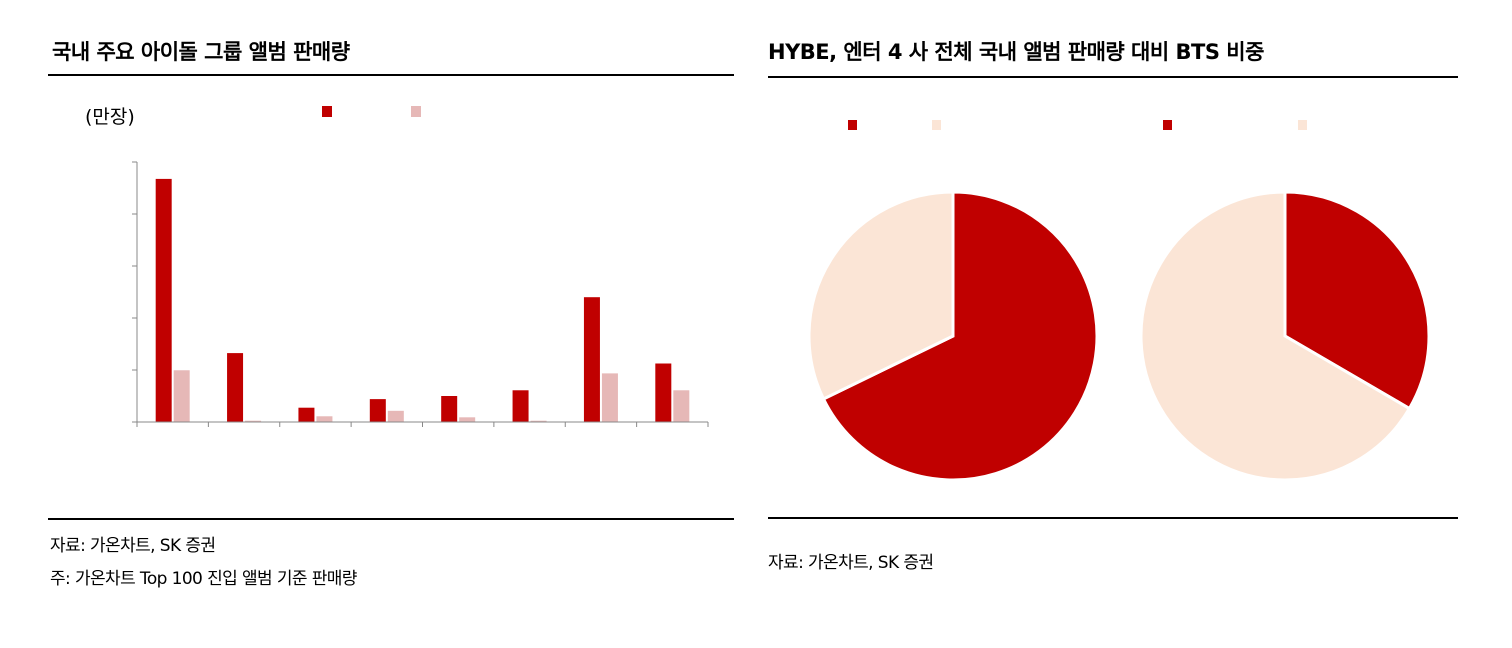 Image resolution: width=1512 pixels, height=648 pixels. What do you see at coordinates (663, 392) in the screenshot?
I see `bar-2020-exo` at bounding box center [663, 392].